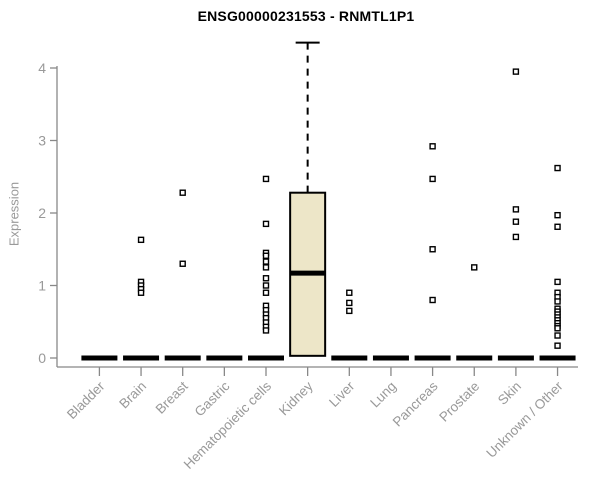 The height and width of the screenshot is (500, 600). What do you see at coordinates (42, 358) in the screenshot?
I see `y-tick-label: 0` at bounding box center [42, 358].